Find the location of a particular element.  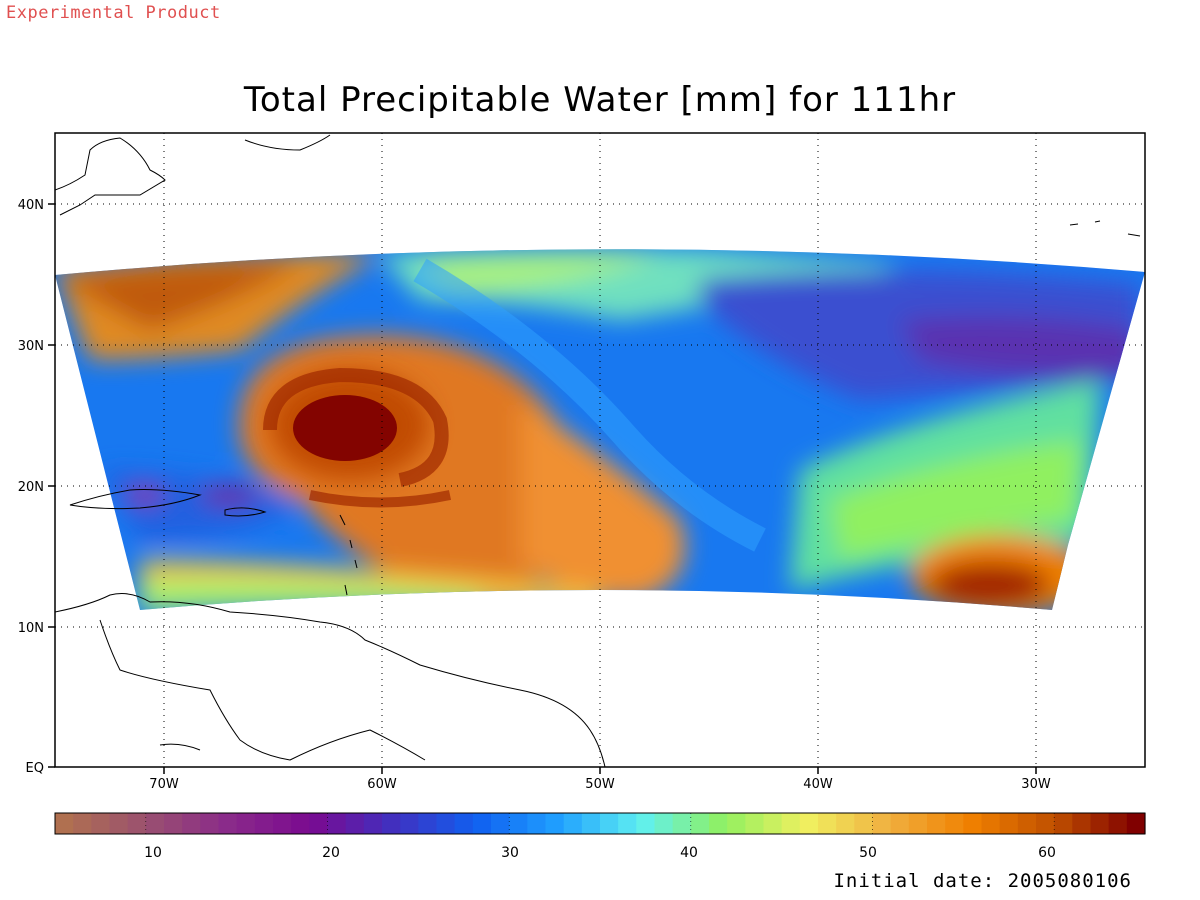

initial-date-label: Initial date: 2005080106 is located at coordinates (982, 881).